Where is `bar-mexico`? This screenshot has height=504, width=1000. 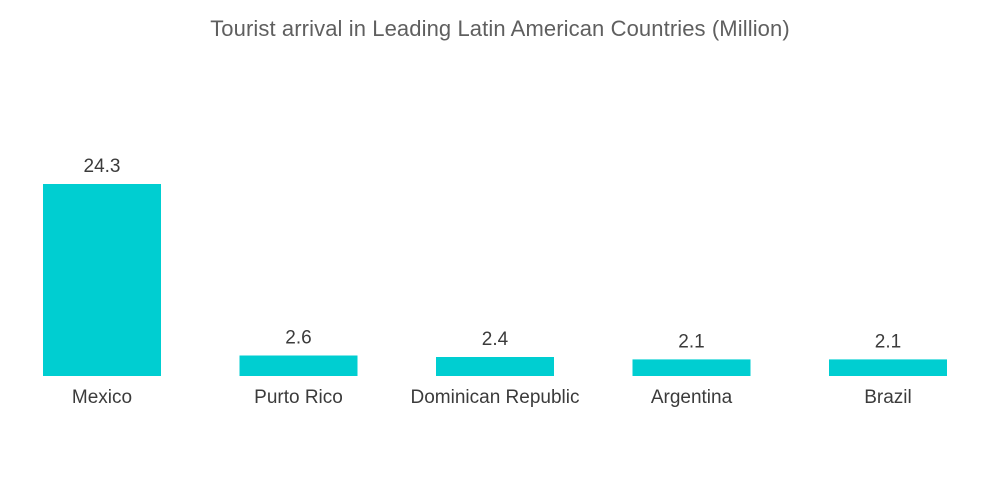 bar-mexico is located at coordinates (102, 280).